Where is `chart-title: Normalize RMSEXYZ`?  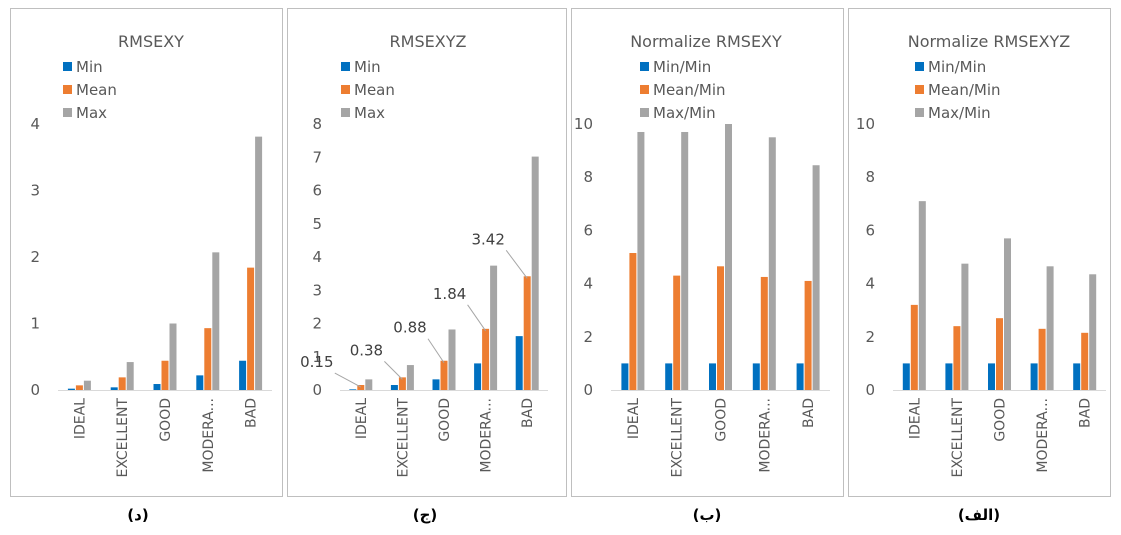 chart-title: Normalize RMSEXYZ is located at coordinates (989, 41).